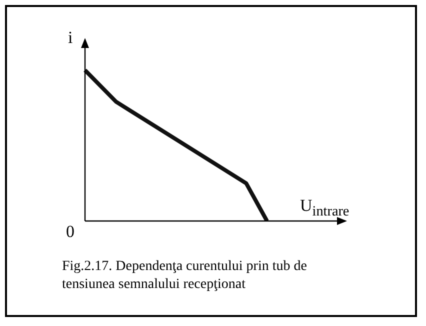 The image size is (426, 326). What do you see at coordinates (185, 276) in the screenshot?
I see `caption: Fig.2.17. Dependenţa curentului prin tub de tensiunea semnalului recepţionat` at bounding box center [185, 276].